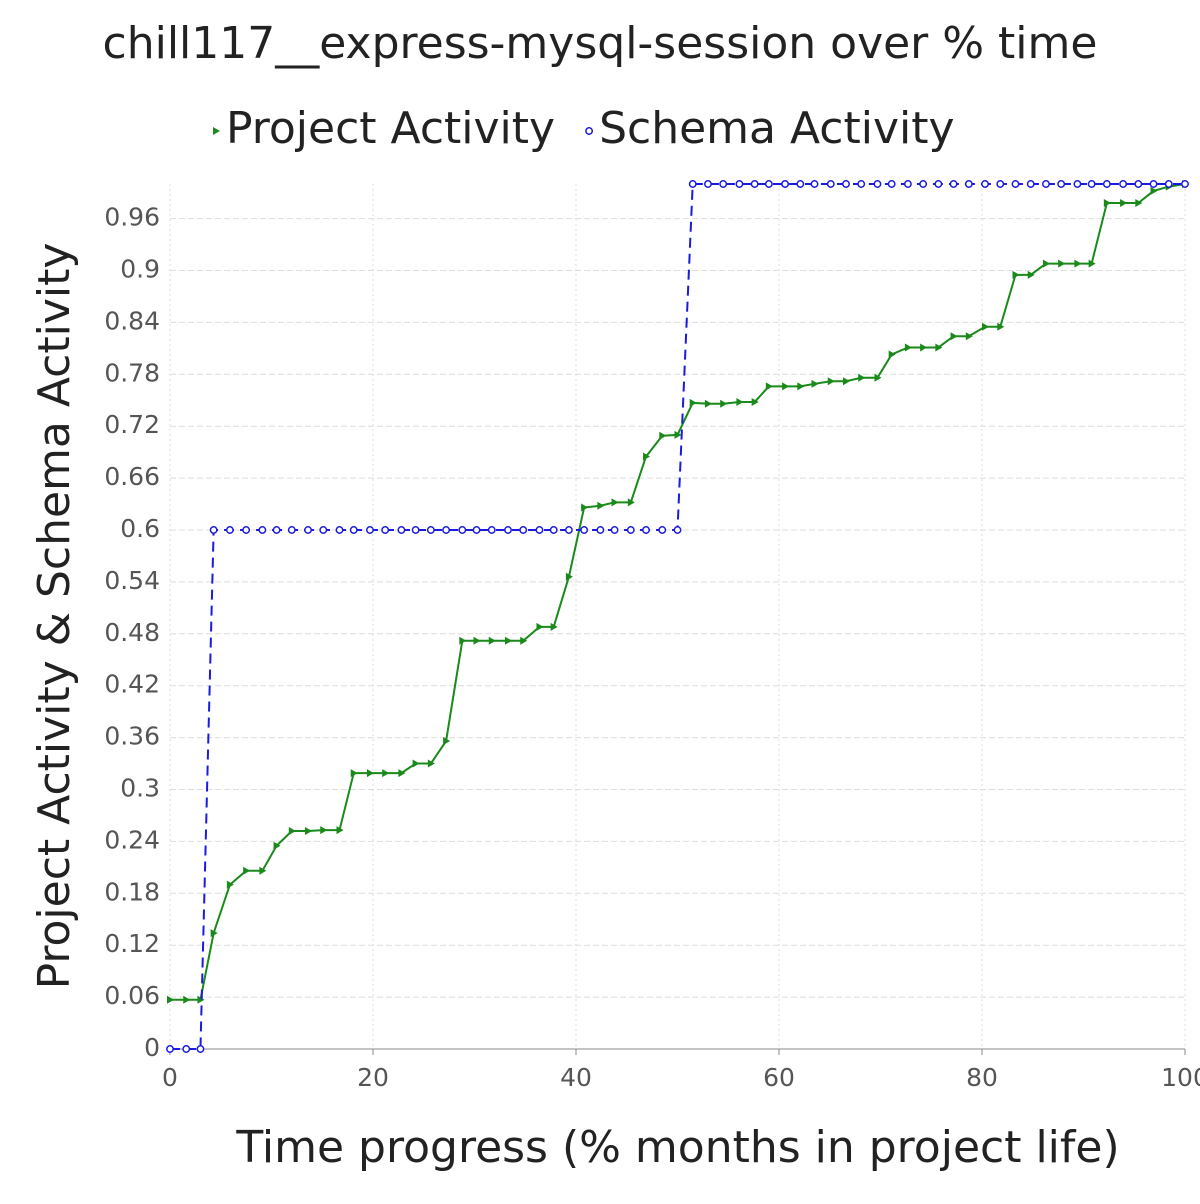 The width and height of the screenshot is (1200, 1204). I want to click on y-tick-label: 0, so click(152, 1047).